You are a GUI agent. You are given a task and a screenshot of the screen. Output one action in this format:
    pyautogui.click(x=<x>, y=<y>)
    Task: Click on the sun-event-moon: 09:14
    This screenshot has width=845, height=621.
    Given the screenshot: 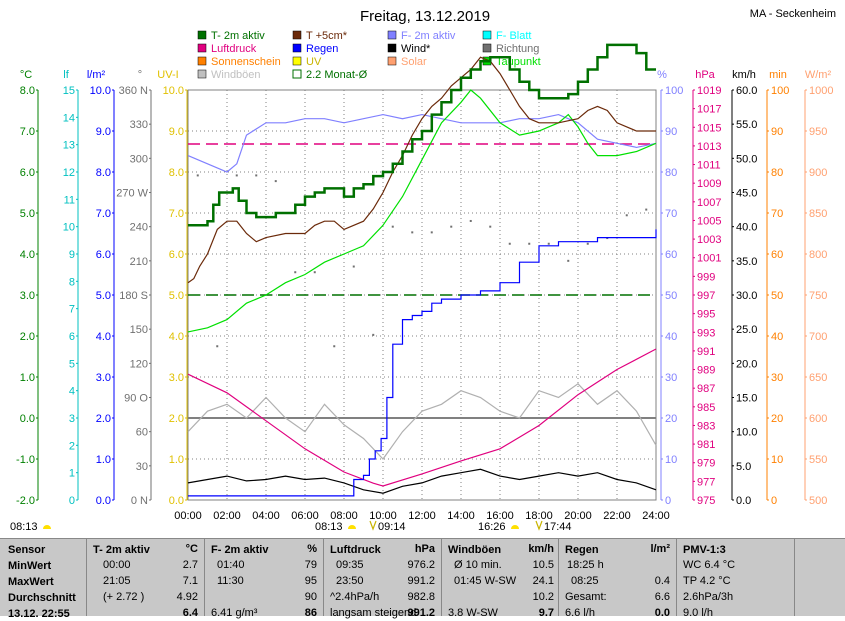 What is the action you would take?
    pyautogui.click(x=392, y=527)
    